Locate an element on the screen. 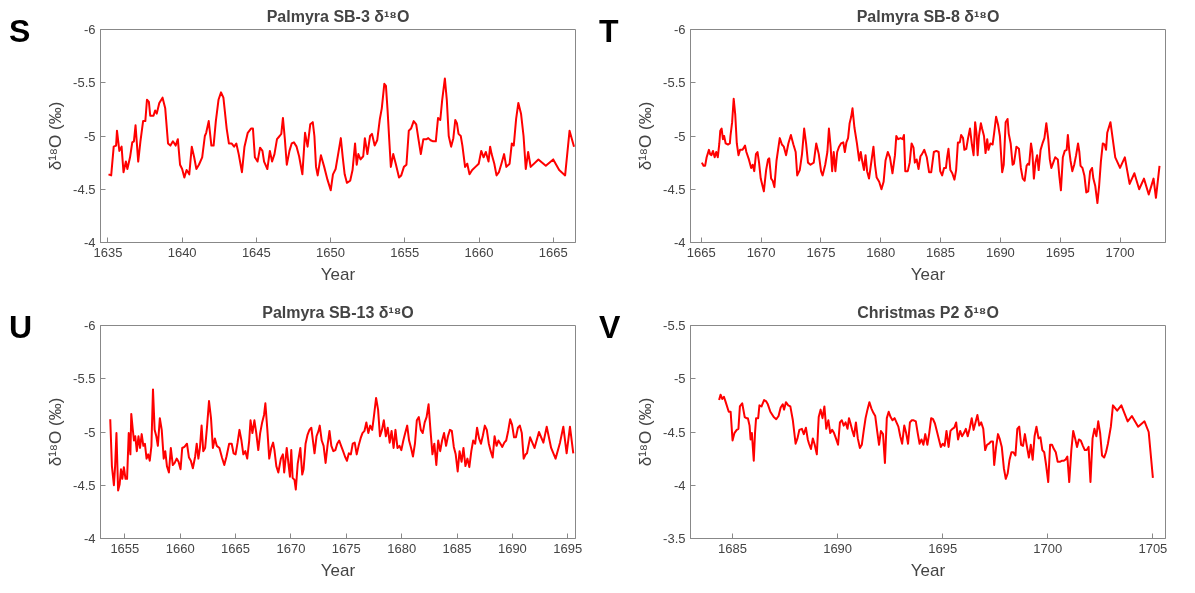  x-tick-label: 1650 is located at coordinates (331, 252).